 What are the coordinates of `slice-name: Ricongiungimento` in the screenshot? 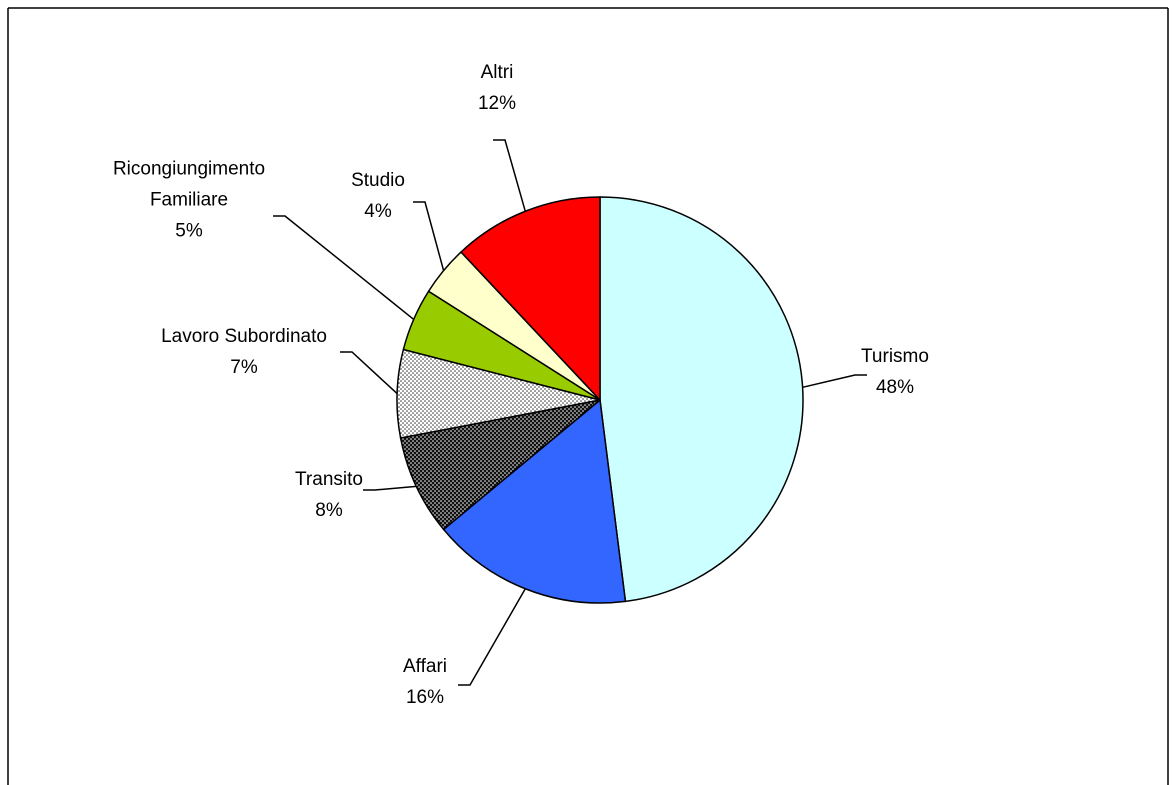 It's located at (189, 169).